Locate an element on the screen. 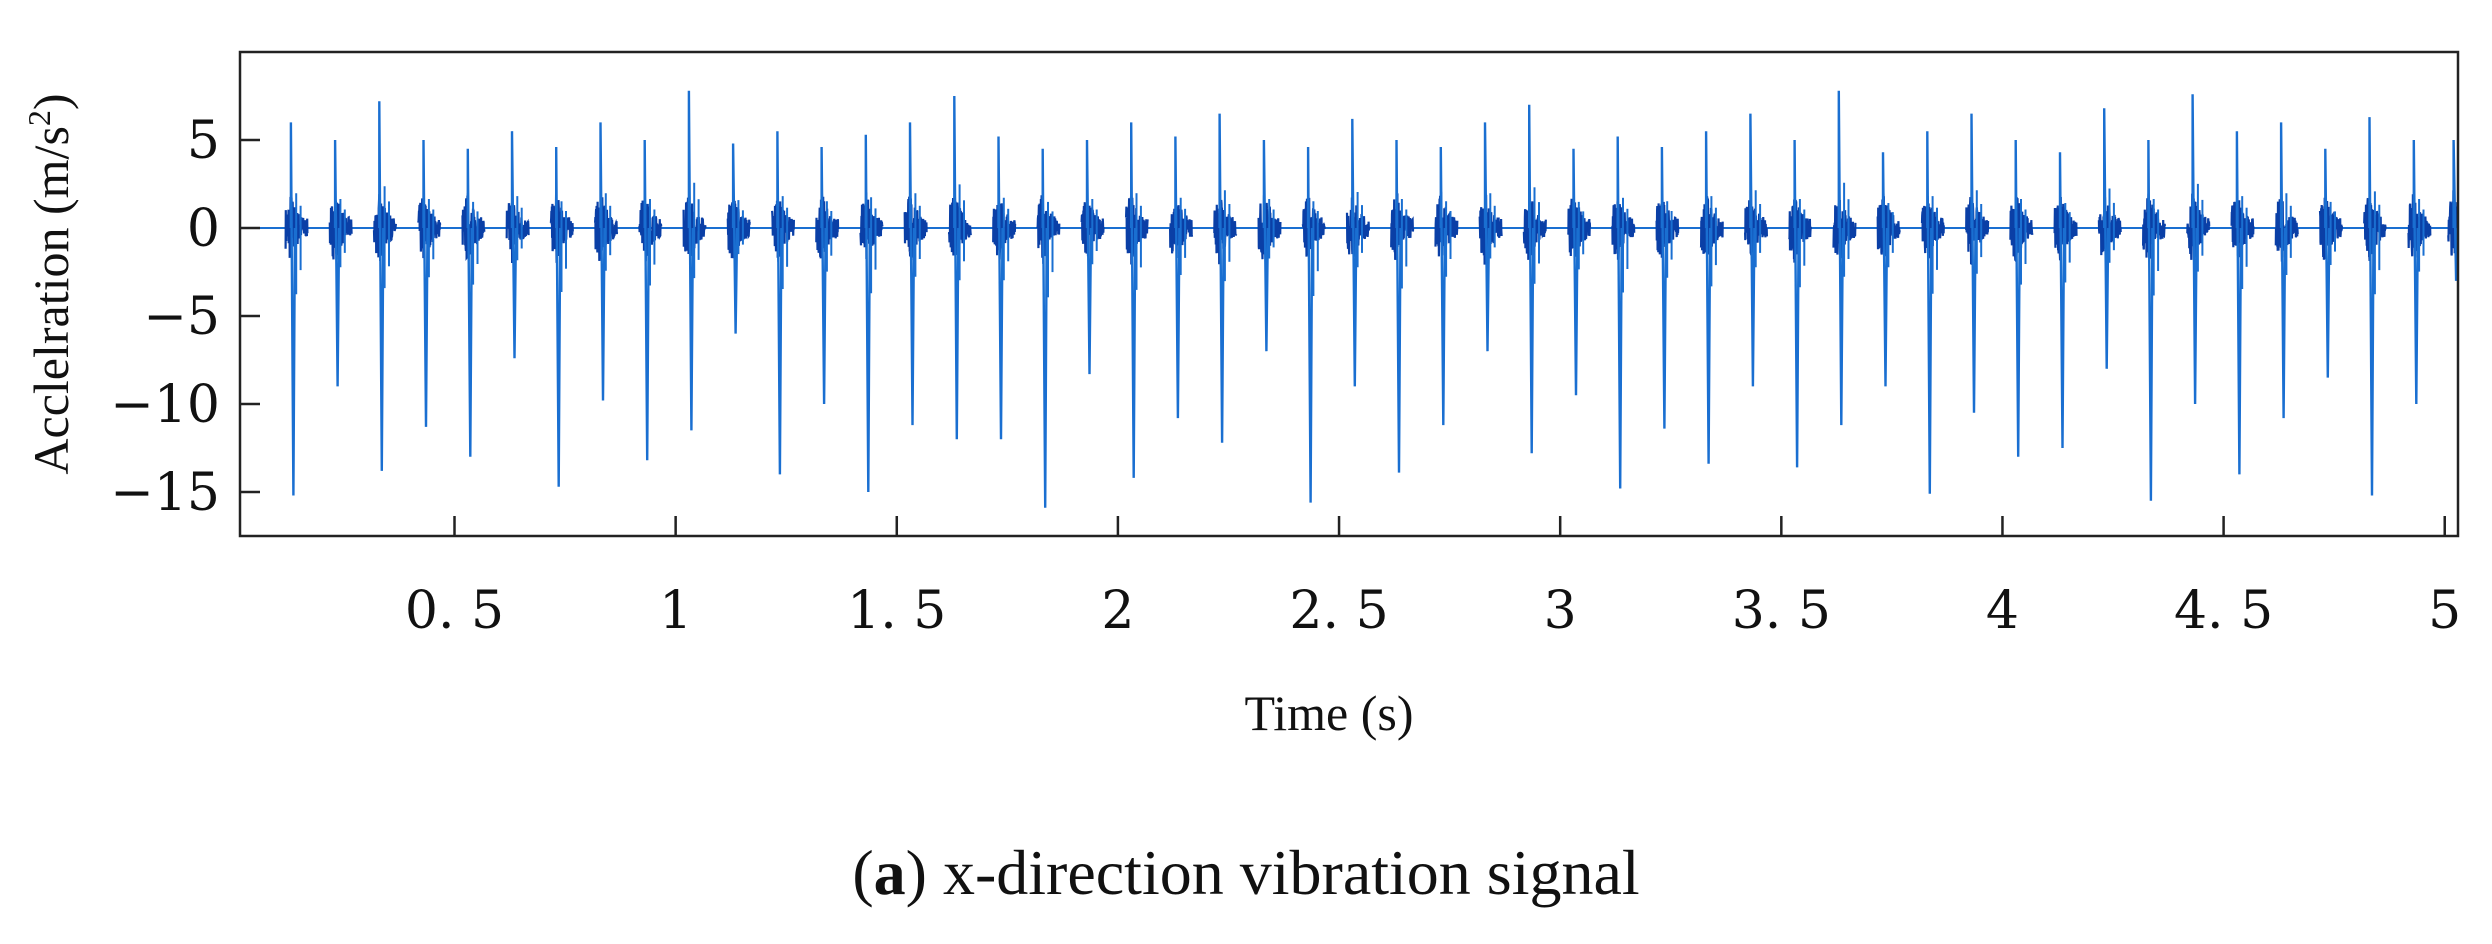 The width and height of the screenshot is (2492, 944). caption-text: x-direction vibration signal is located at coordinates (1283, 872).